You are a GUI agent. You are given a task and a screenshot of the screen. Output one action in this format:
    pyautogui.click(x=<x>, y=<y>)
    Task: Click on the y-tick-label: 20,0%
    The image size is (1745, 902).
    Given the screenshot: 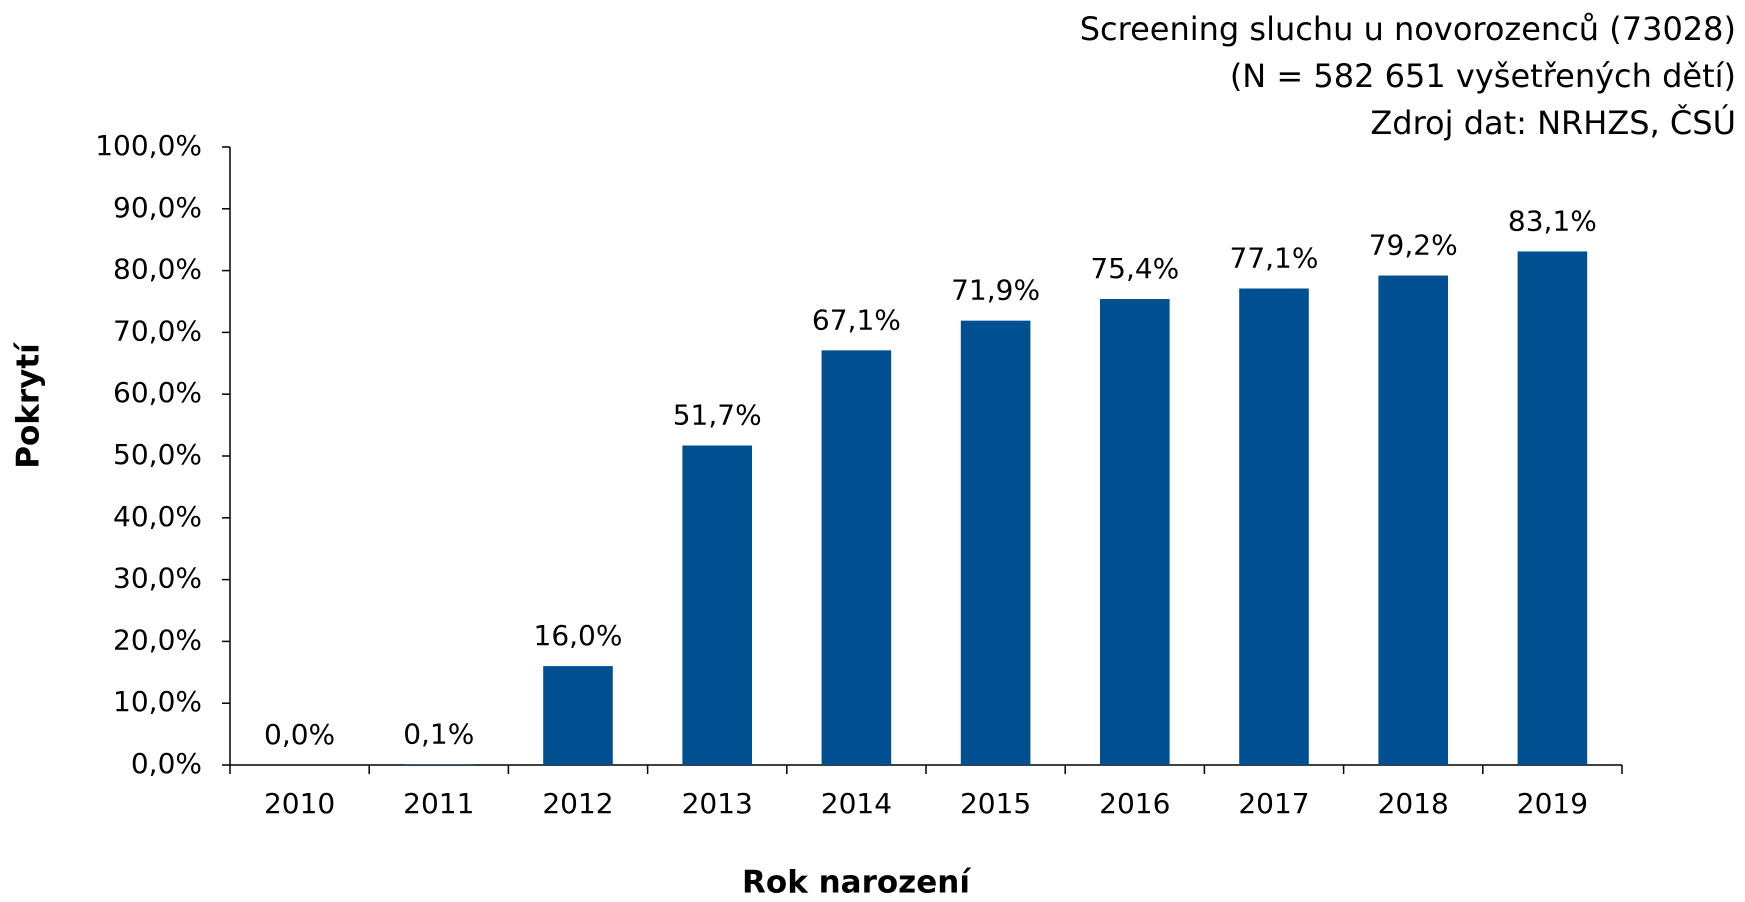 What is the action you would take?
    pyautogui.click(x=157, y=639)
    